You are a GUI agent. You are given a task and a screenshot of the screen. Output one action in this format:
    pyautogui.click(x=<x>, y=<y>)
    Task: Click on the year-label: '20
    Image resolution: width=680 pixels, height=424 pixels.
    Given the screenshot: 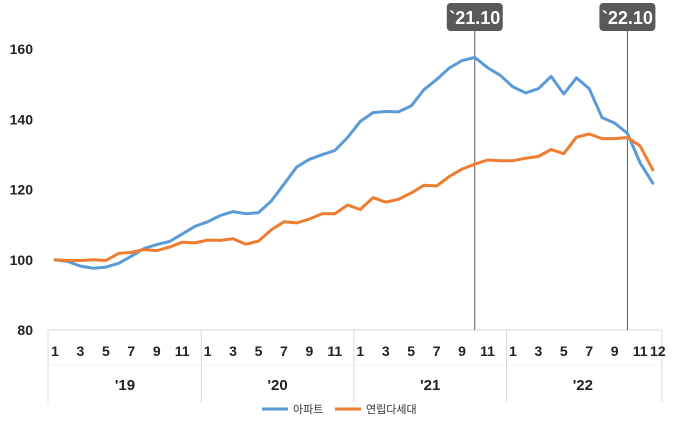 What is the action you would take?
    pyautogui.click(x=277, y=385)
    